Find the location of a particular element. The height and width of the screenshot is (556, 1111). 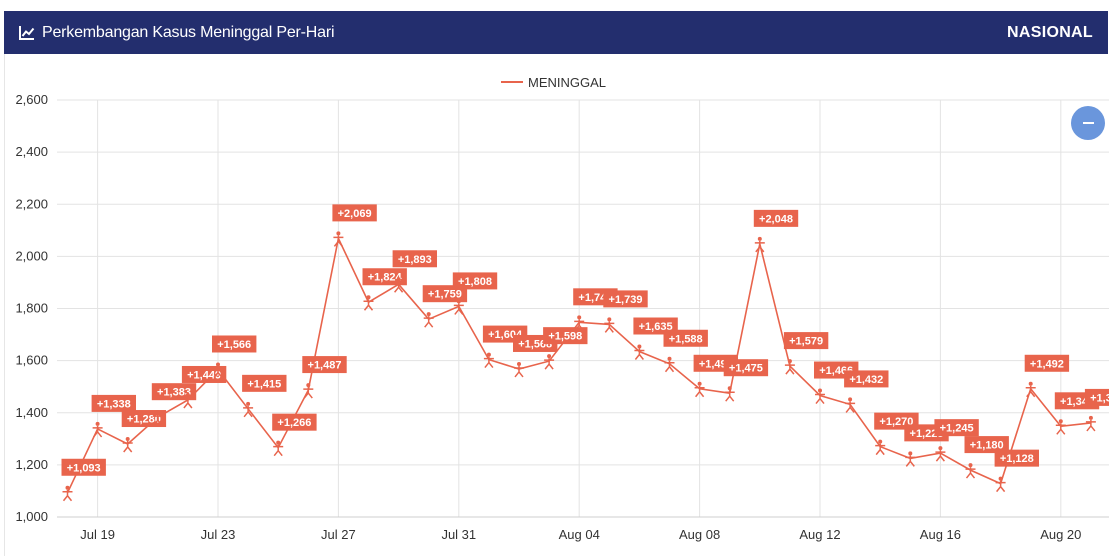

data-point: +1,759 is located at coordinates (445, 306).